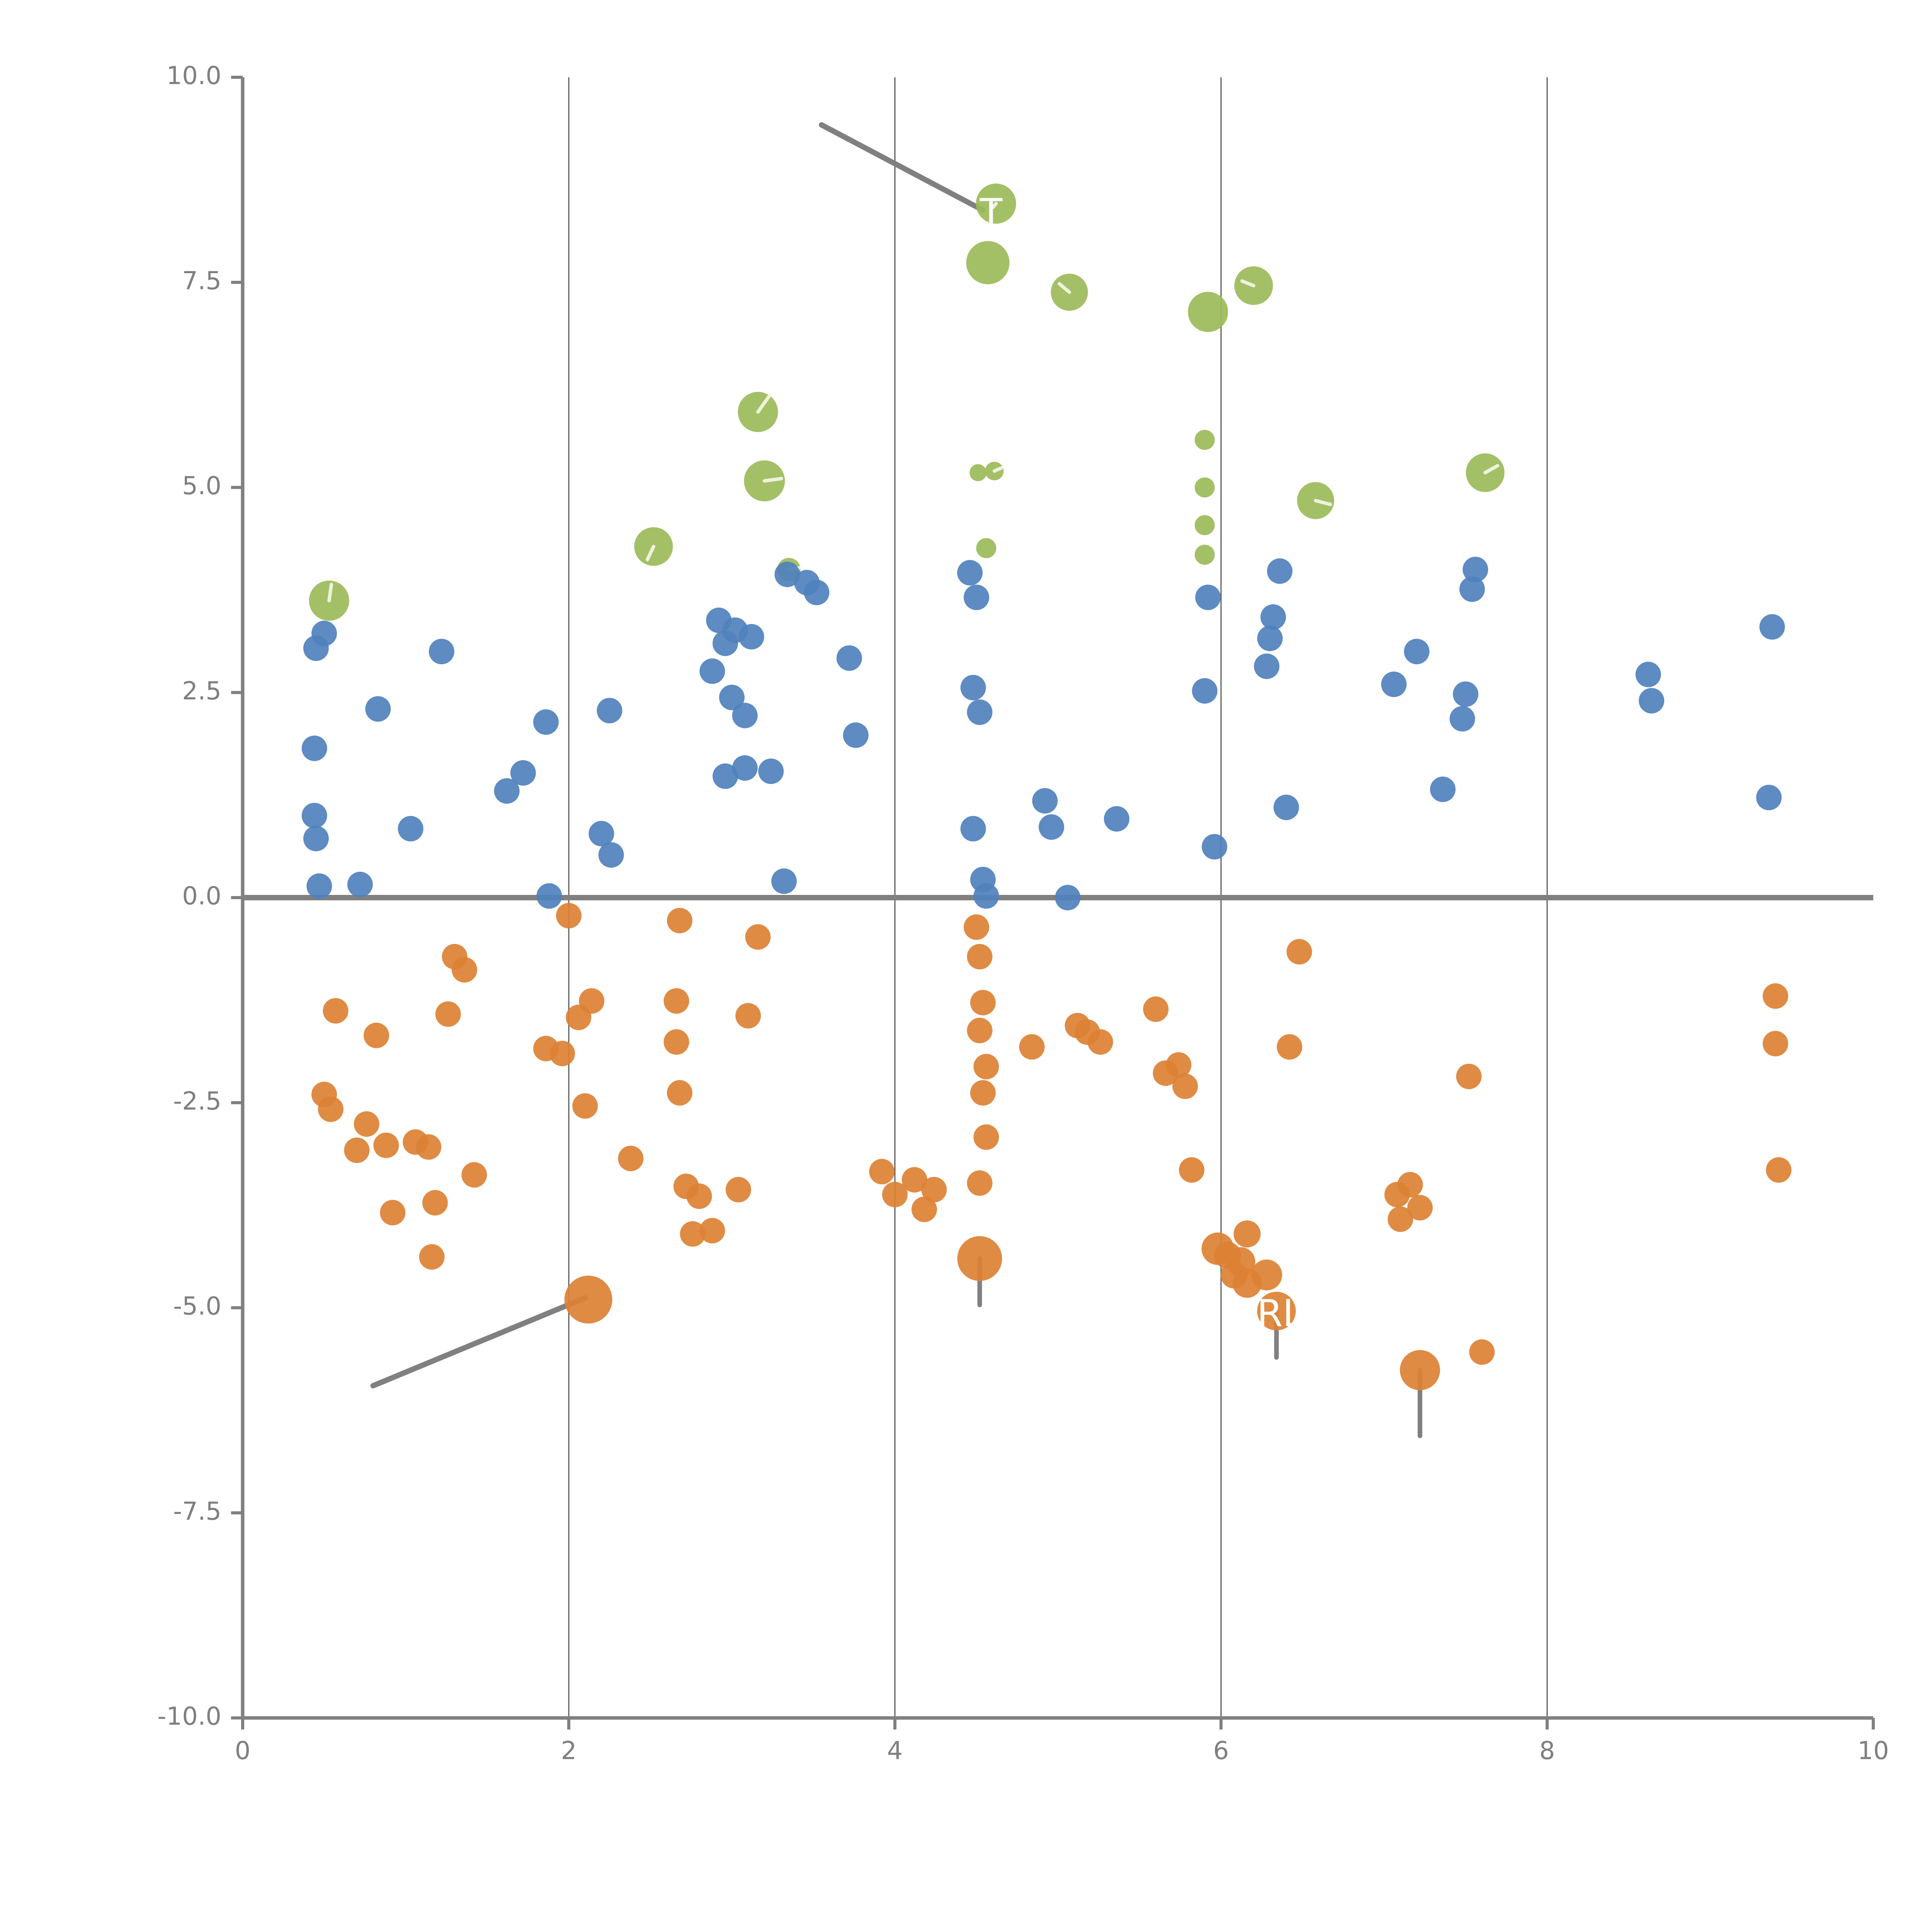 Image resolution: width=1932 pixels, height=1932 pixels. What do you see at coordinates (907, 402) in the screenshot?
I see `series-green-markers` at bounding box center [907, 402].